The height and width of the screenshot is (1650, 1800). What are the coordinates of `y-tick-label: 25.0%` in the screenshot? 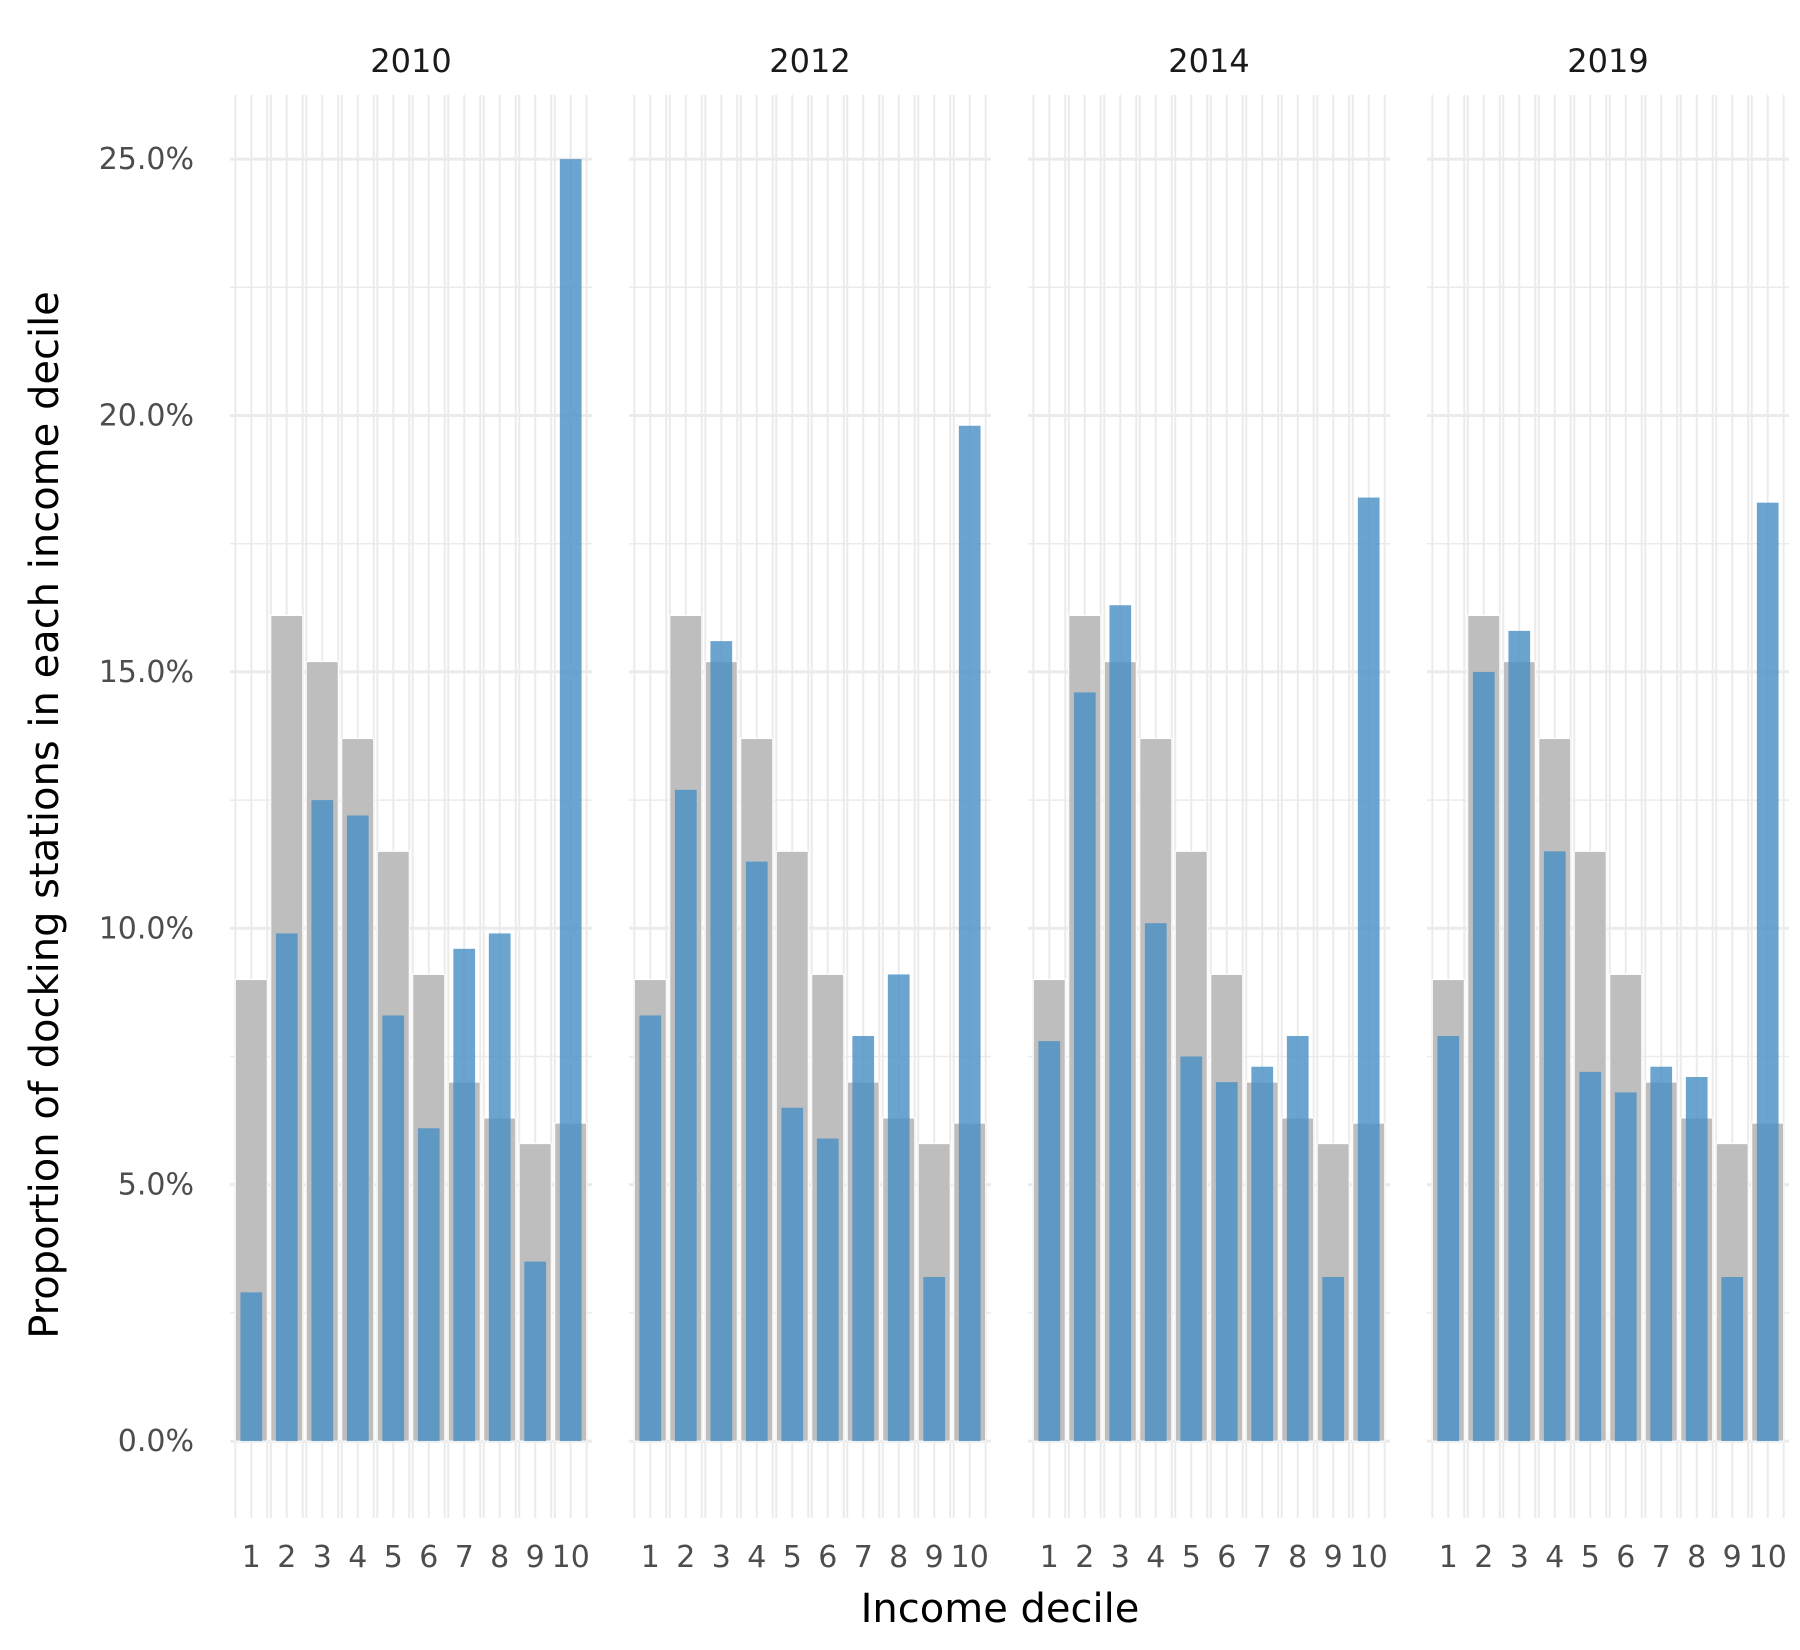 It's located at (146, 159).